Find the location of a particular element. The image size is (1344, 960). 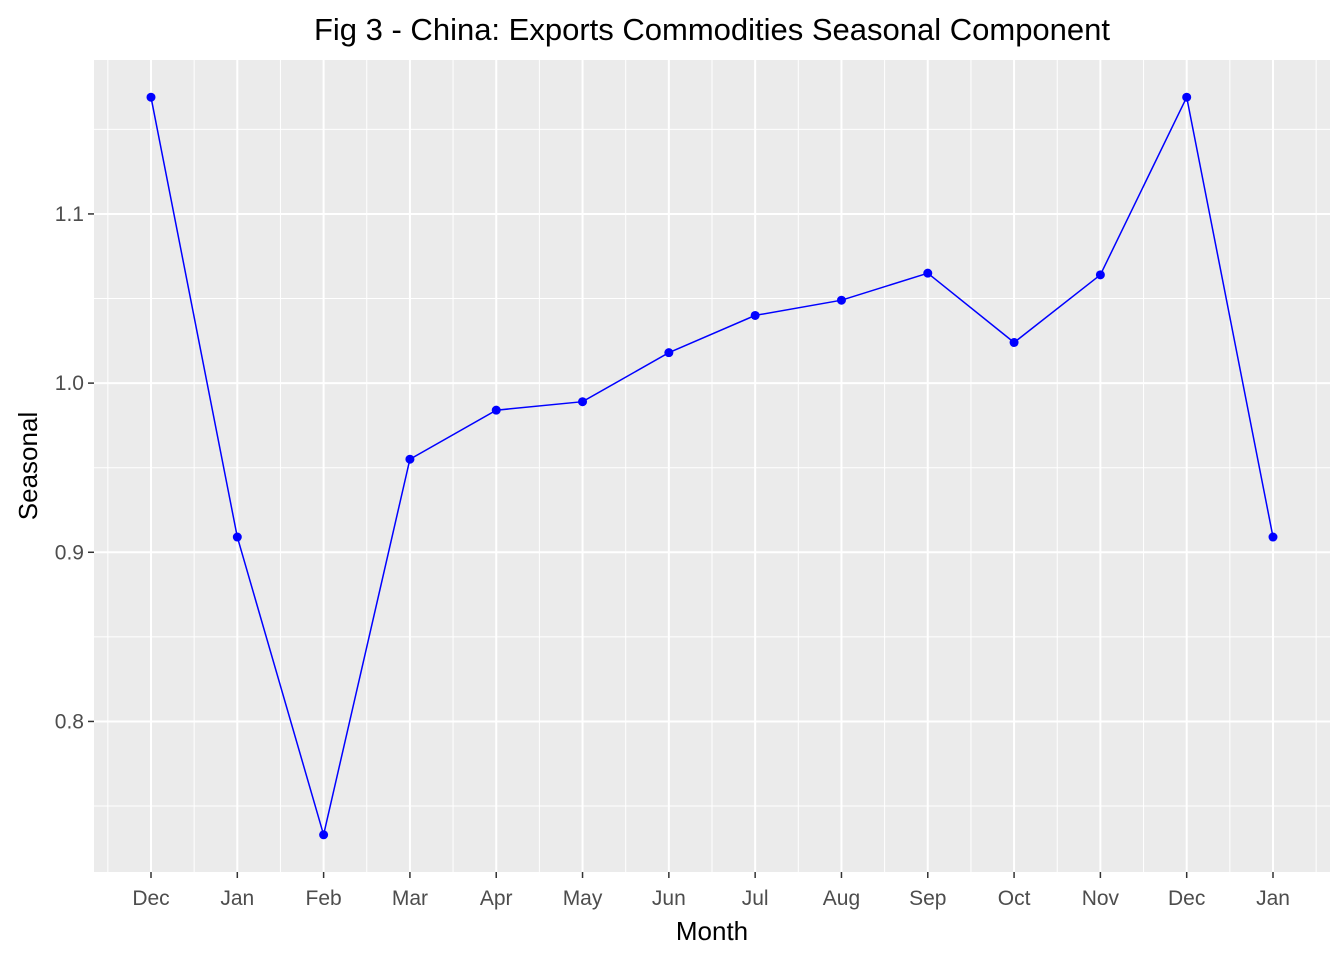

y-tick-label: 0.9 is located at coordinates (69, 552).